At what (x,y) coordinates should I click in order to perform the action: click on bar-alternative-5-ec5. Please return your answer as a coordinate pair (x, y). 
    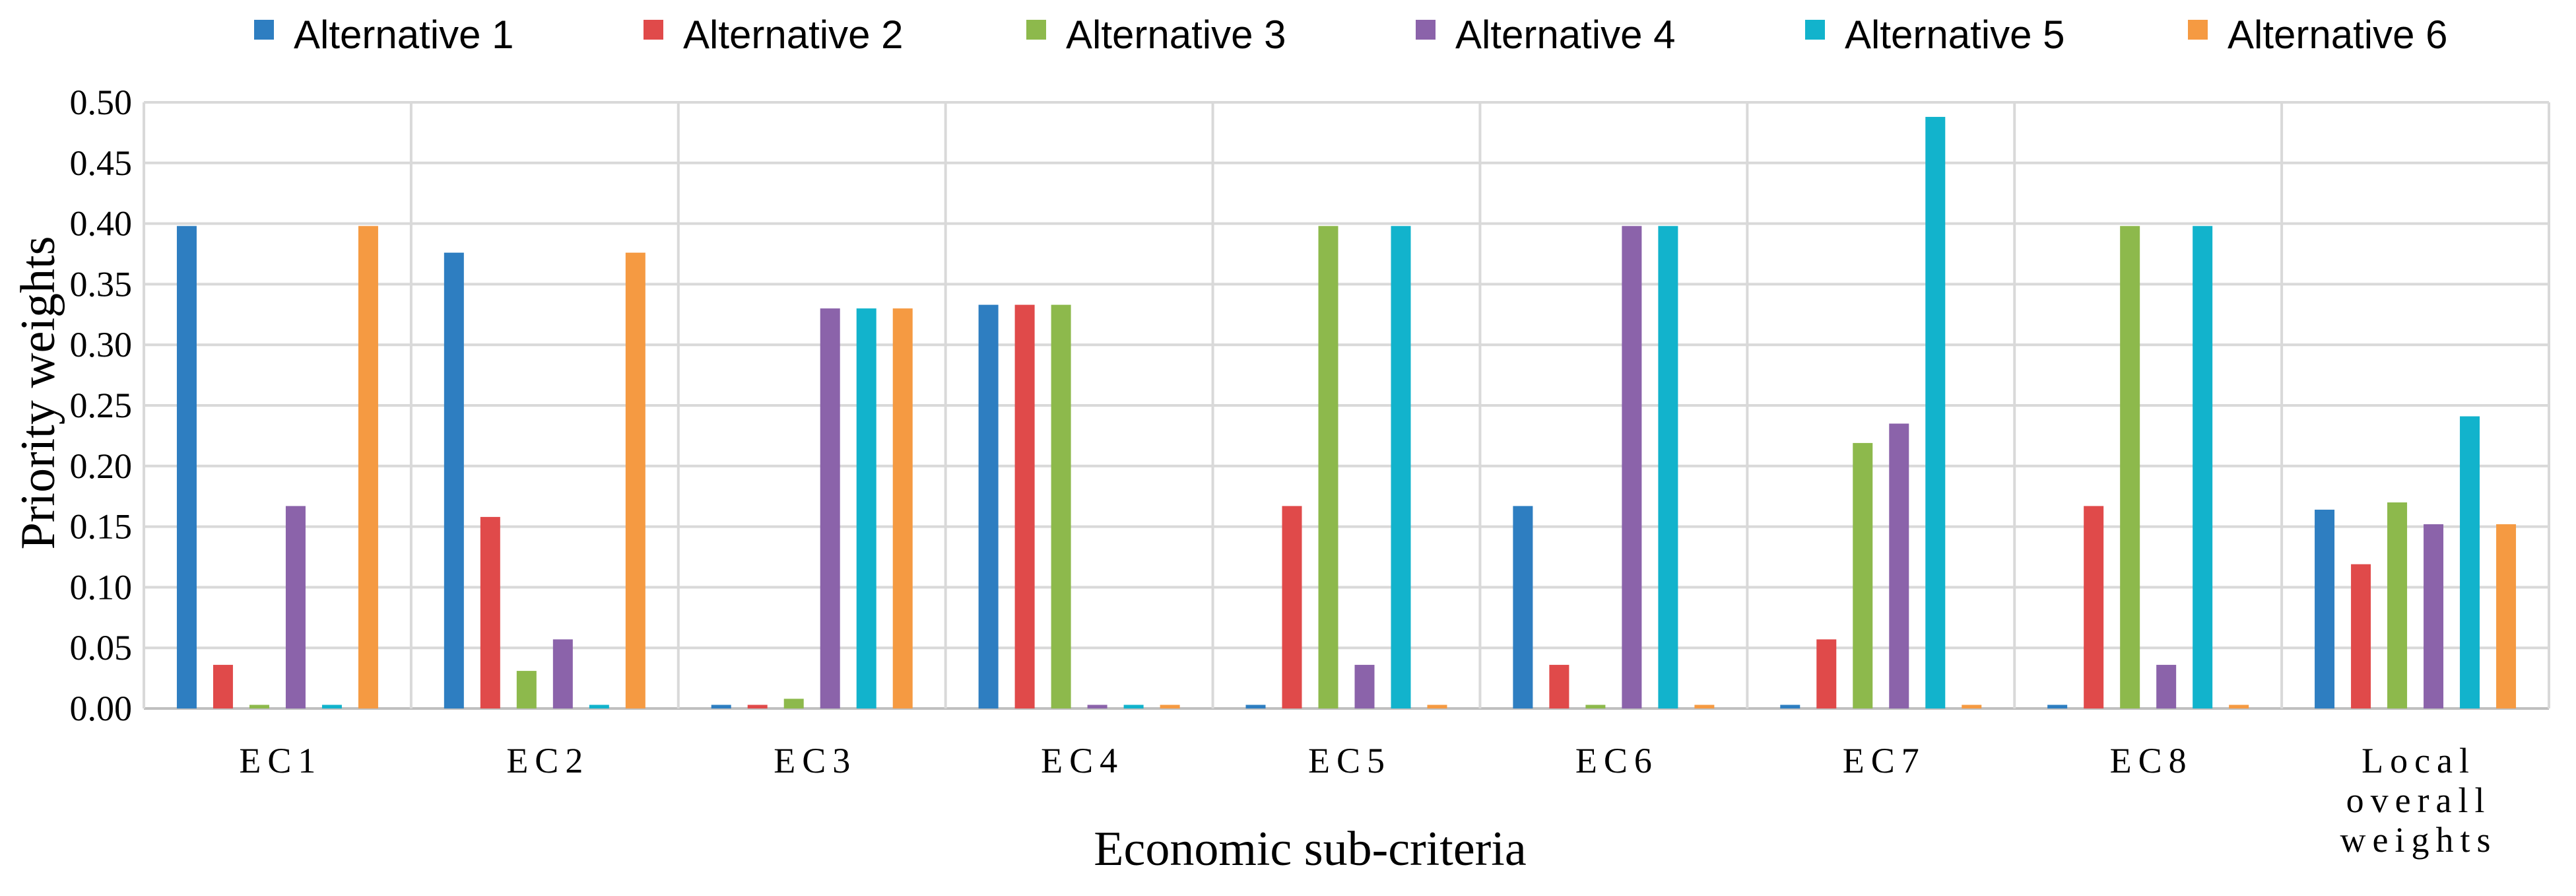
    Looking at the image, I should click on (1401, 467).